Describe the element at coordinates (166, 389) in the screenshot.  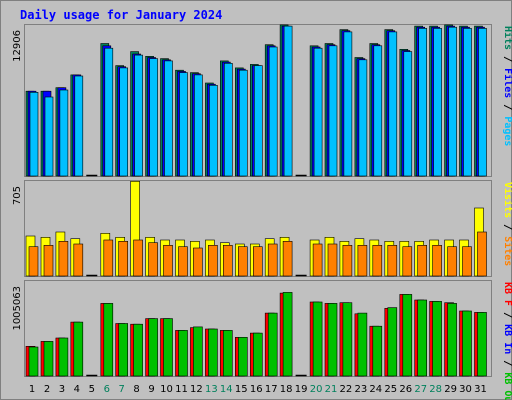
I see `day-label-10: 10` at that location.